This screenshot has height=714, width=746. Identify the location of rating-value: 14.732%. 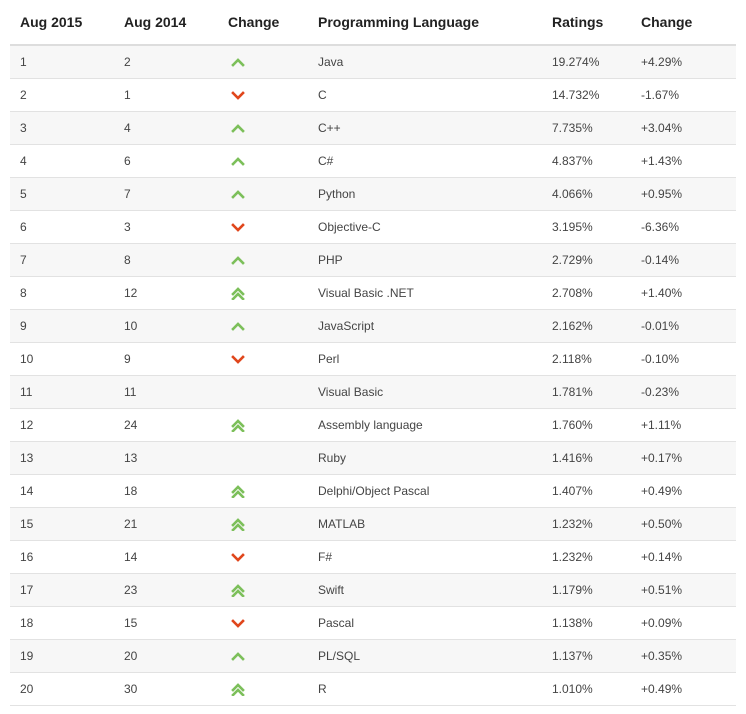
(586, 95).